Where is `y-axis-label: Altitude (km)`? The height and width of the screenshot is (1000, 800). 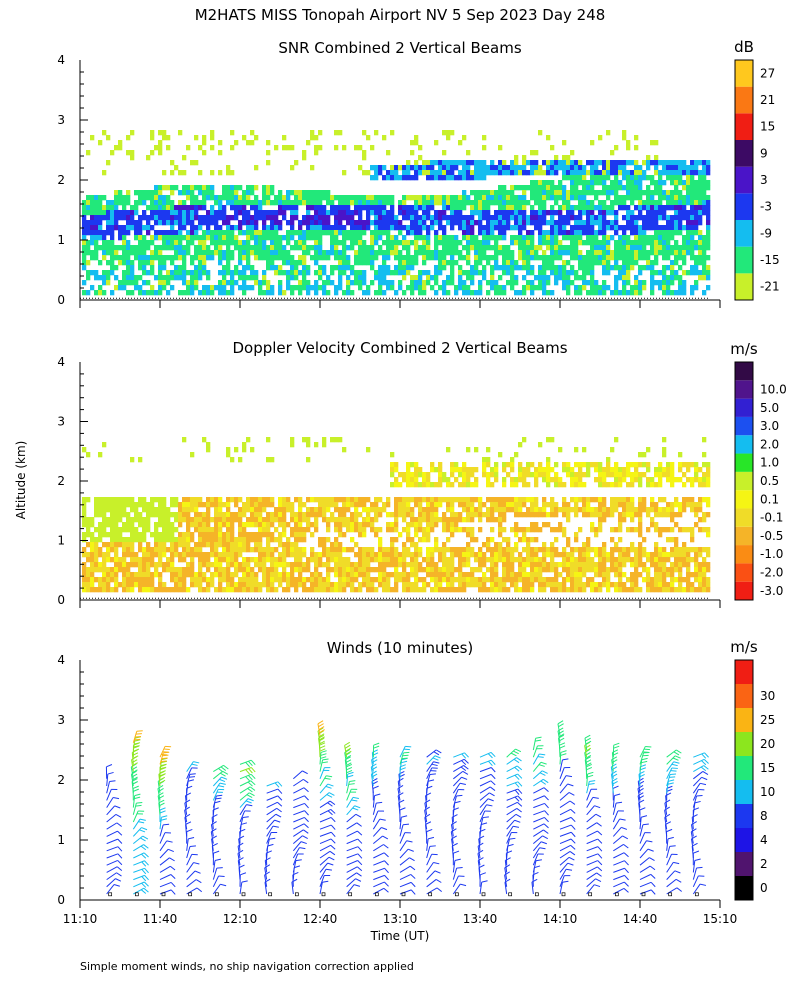
y-axis-label: Altitude (km) is located at coordinates (21, 480).